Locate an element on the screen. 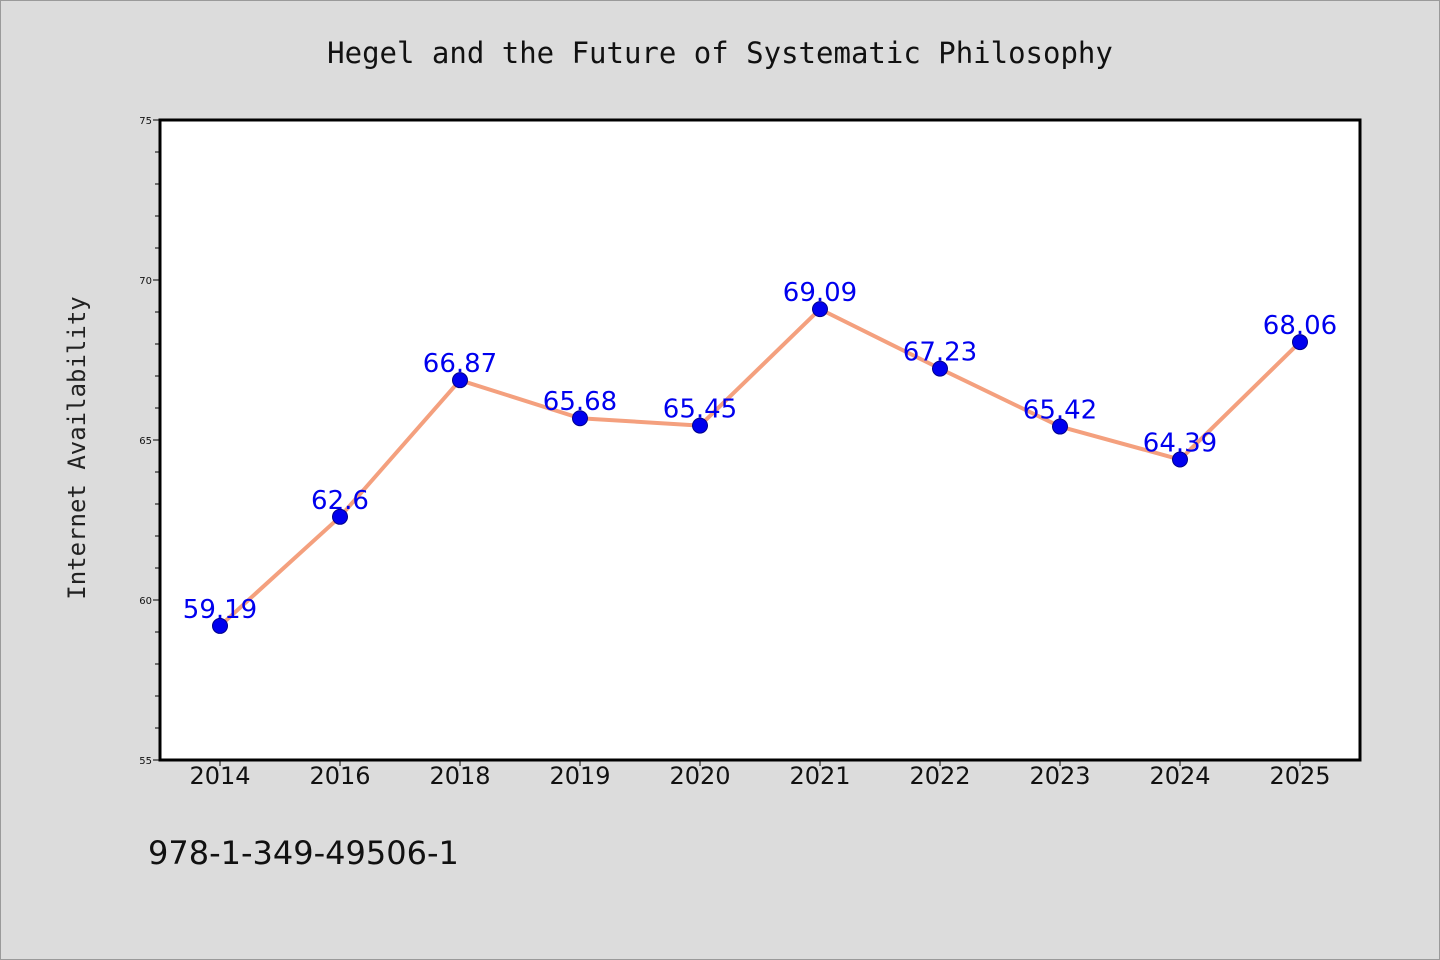 Image resolution: width=1440 pixels, height=960 pixels. x-tick-label: 2014 is located at coordinates (219, 776).